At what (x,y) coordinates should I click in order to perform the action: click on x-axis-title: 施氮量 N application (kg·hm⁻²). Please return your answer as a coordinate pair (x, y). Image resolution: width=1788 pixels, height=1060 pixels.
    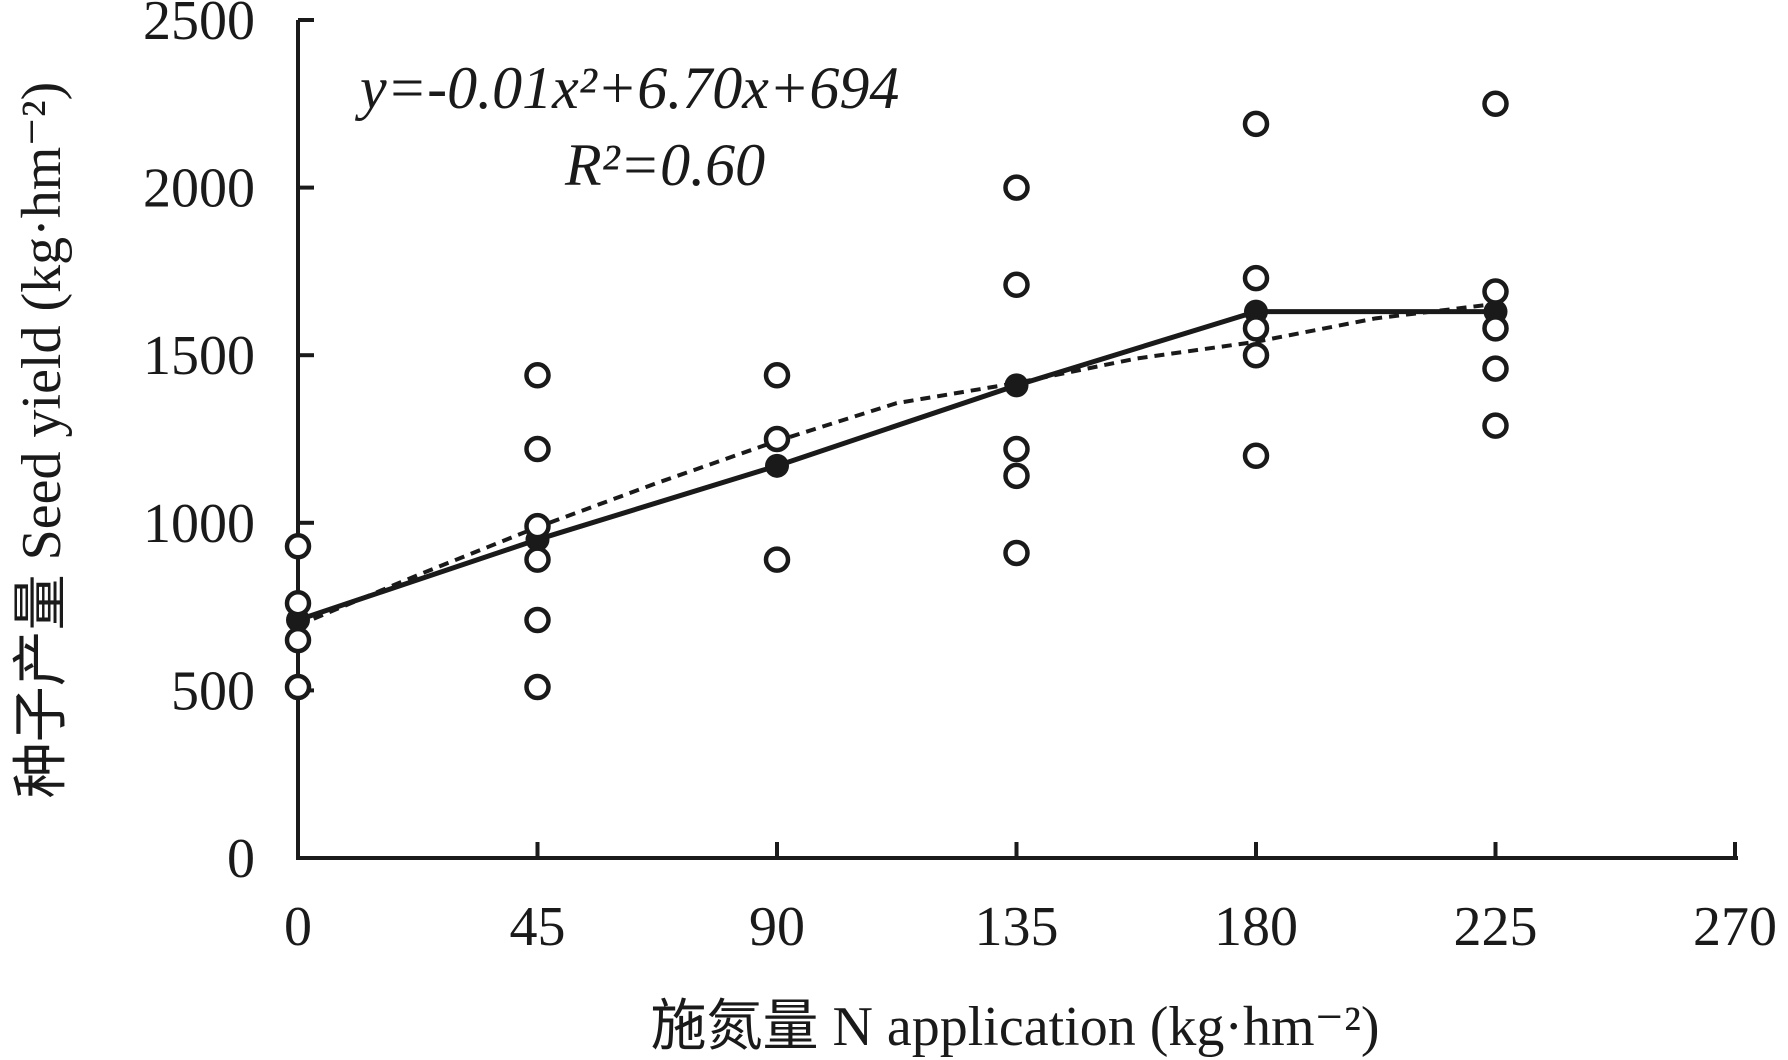
    Looking at the image, I should click on (1014, 1027).